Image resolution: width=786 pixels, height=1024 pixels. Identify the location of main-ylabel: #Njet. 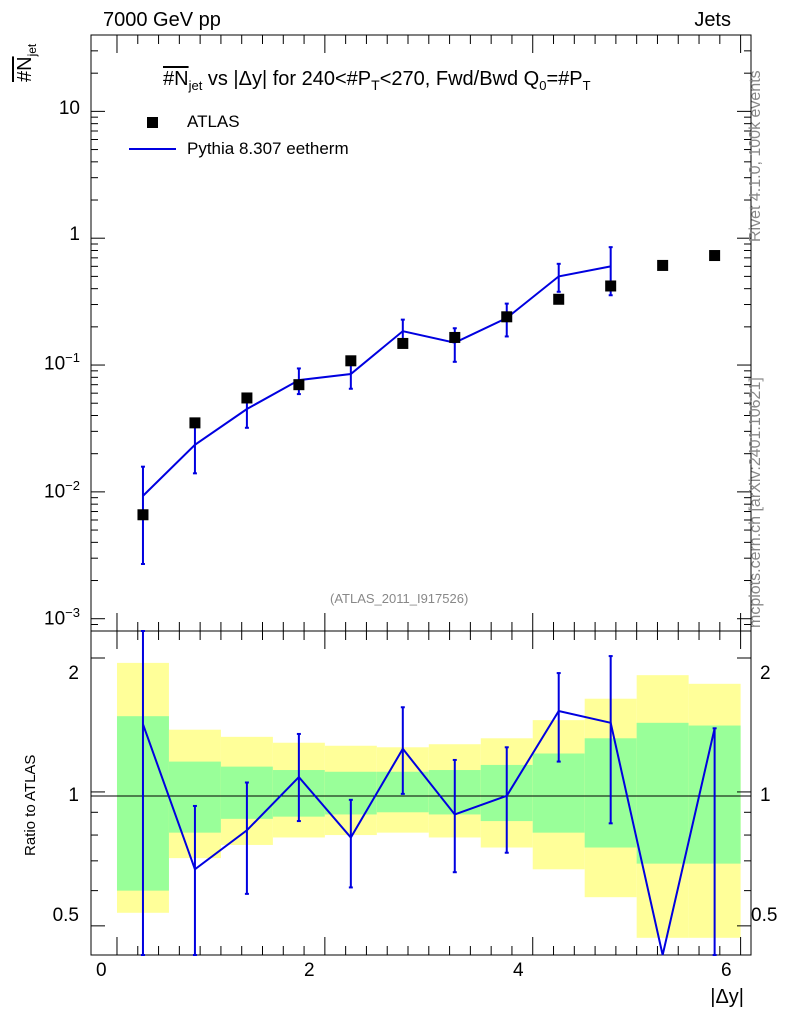
(26, 63).